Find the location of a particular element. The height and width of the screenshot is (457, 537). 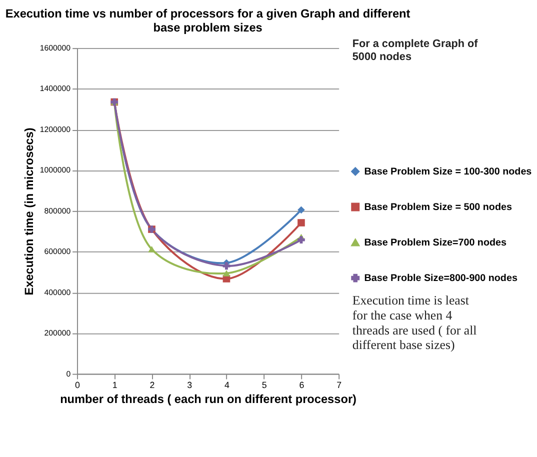

y-tick-label: 0 is located at coordinates (69, 373).